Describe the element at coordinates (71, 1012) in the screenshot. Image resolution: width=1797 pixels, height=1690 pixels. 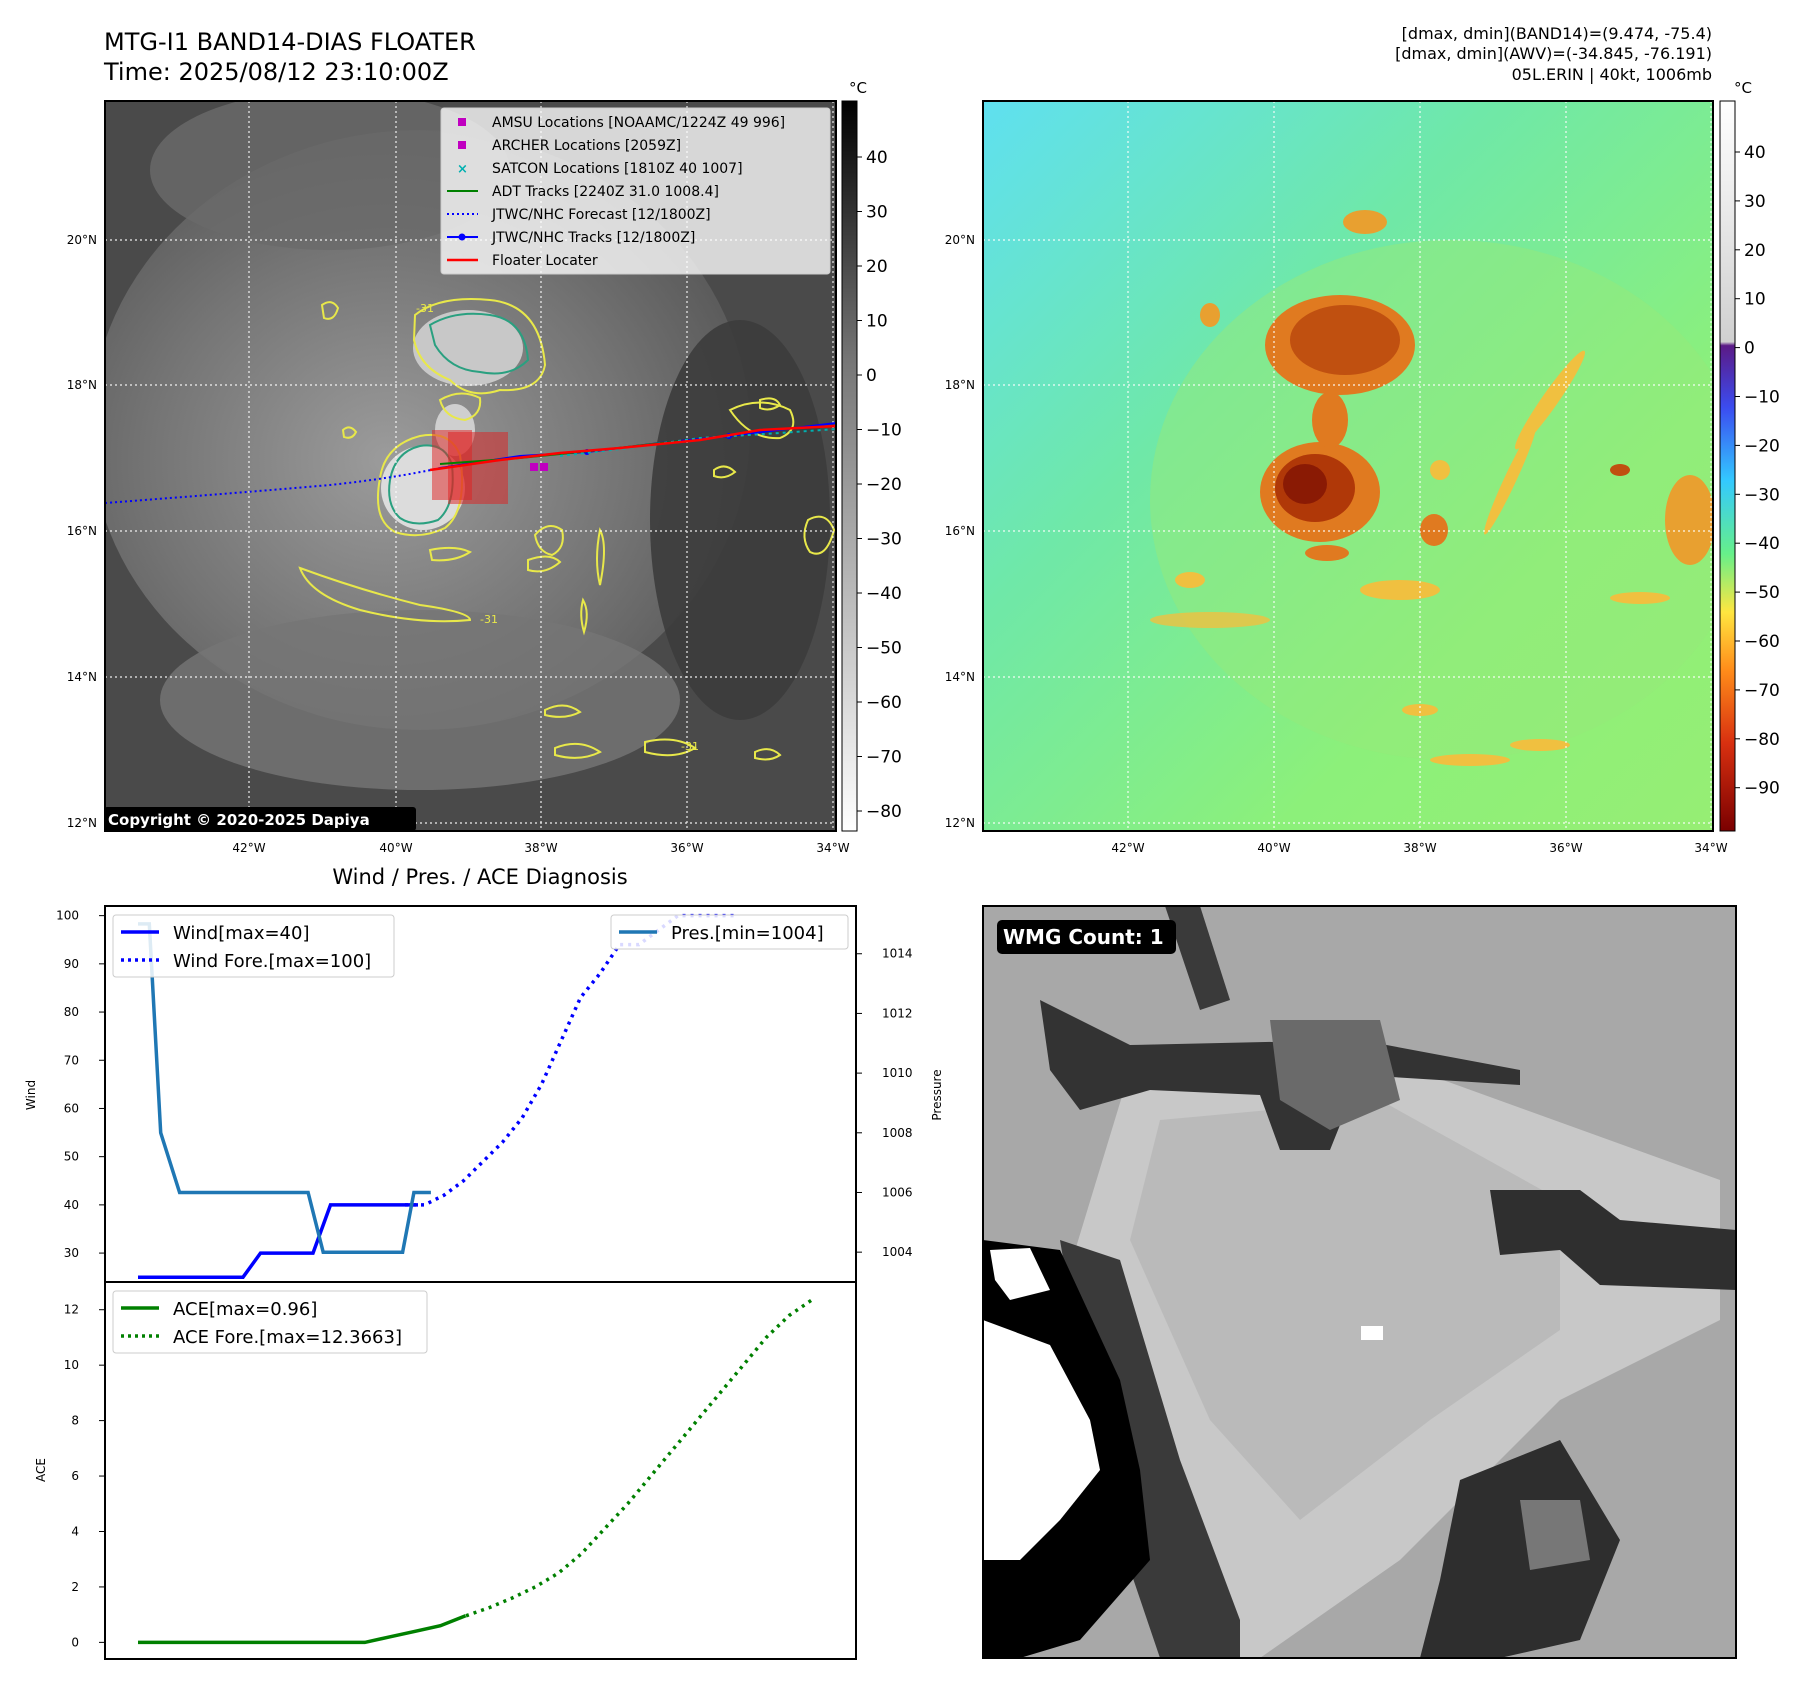
I see `wind-tick-label: 80` at that location.